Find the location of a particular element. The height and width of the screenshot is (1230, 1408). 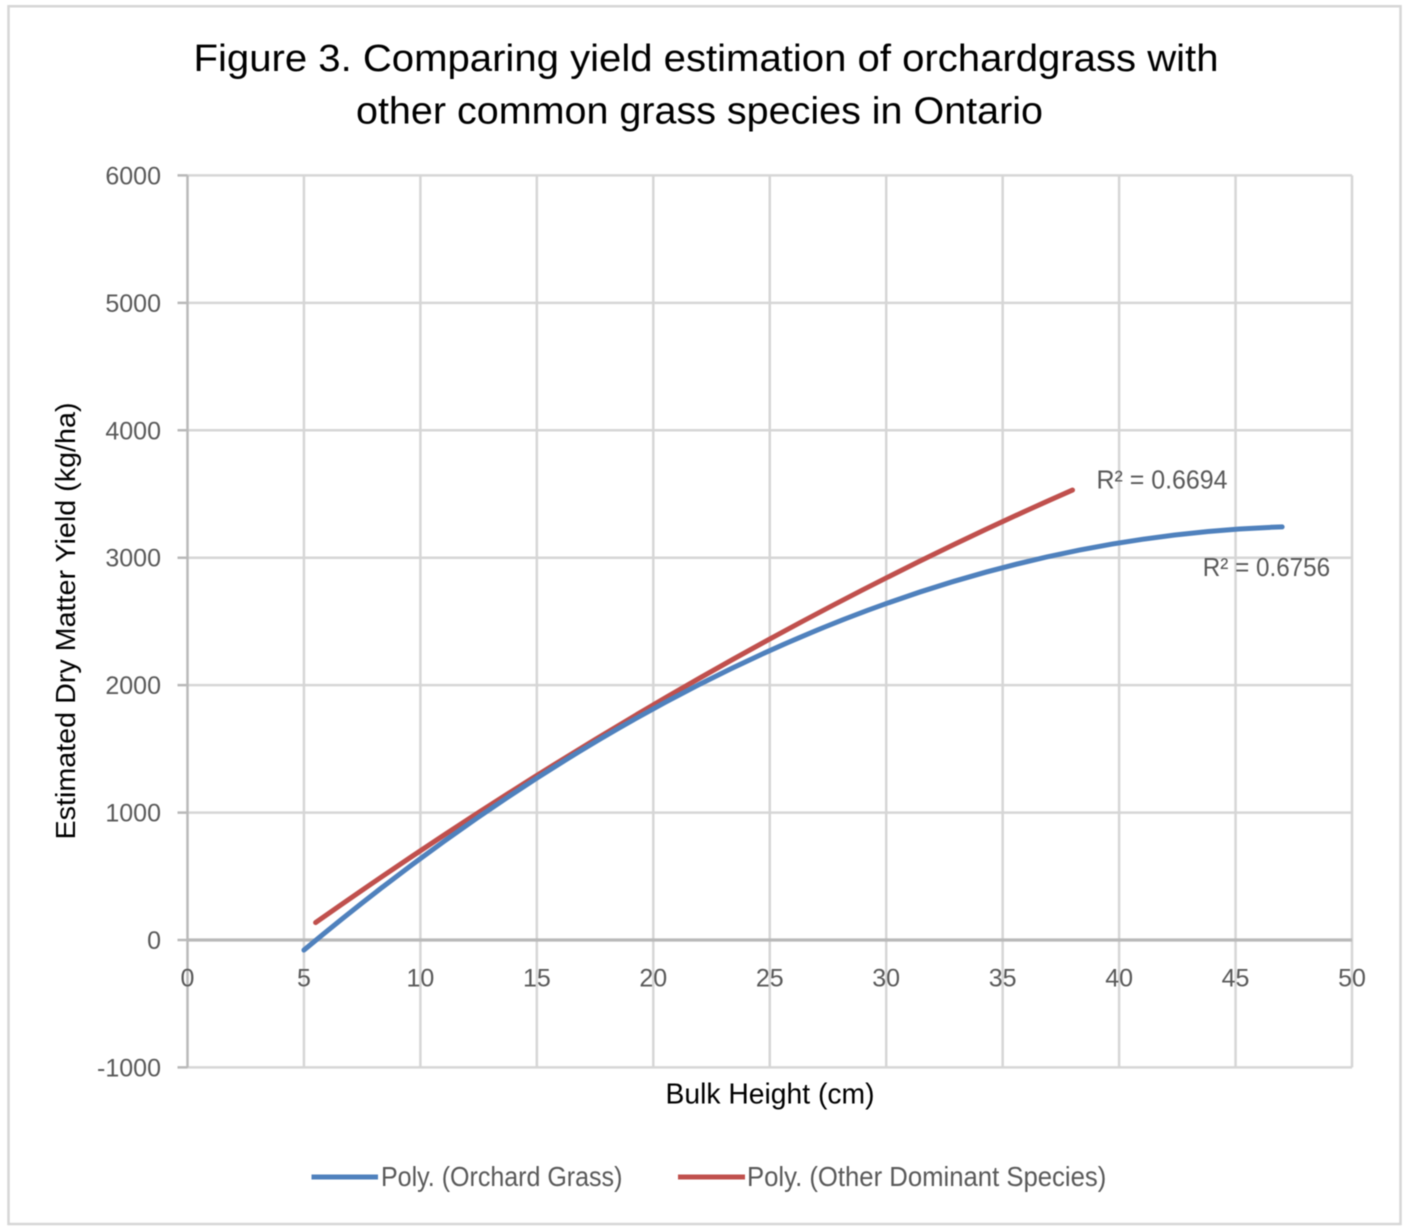

svg-text: 35 is located at coordinates (1003, 979).